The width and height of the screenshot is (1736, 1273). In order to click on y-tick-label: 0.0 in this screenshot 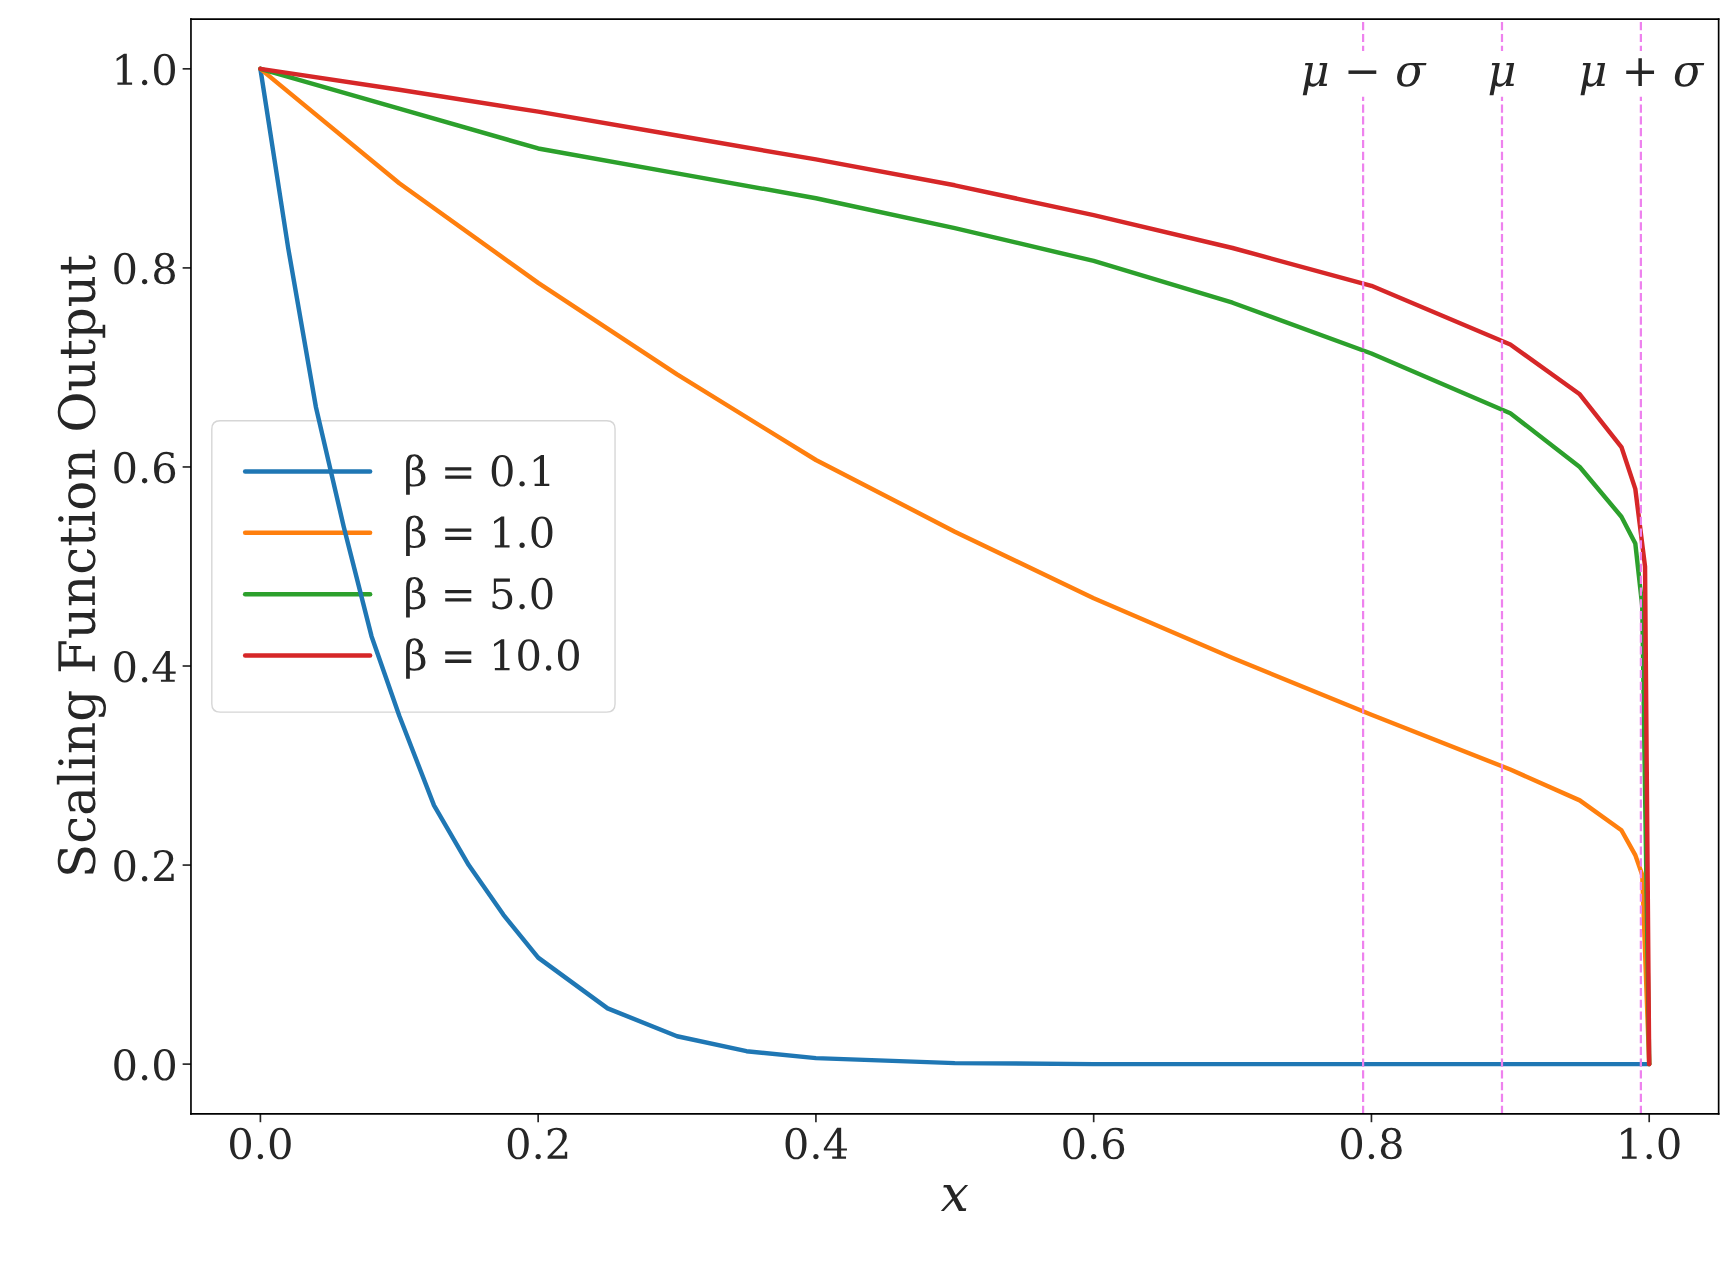, I will do `click(144, 1065)`.